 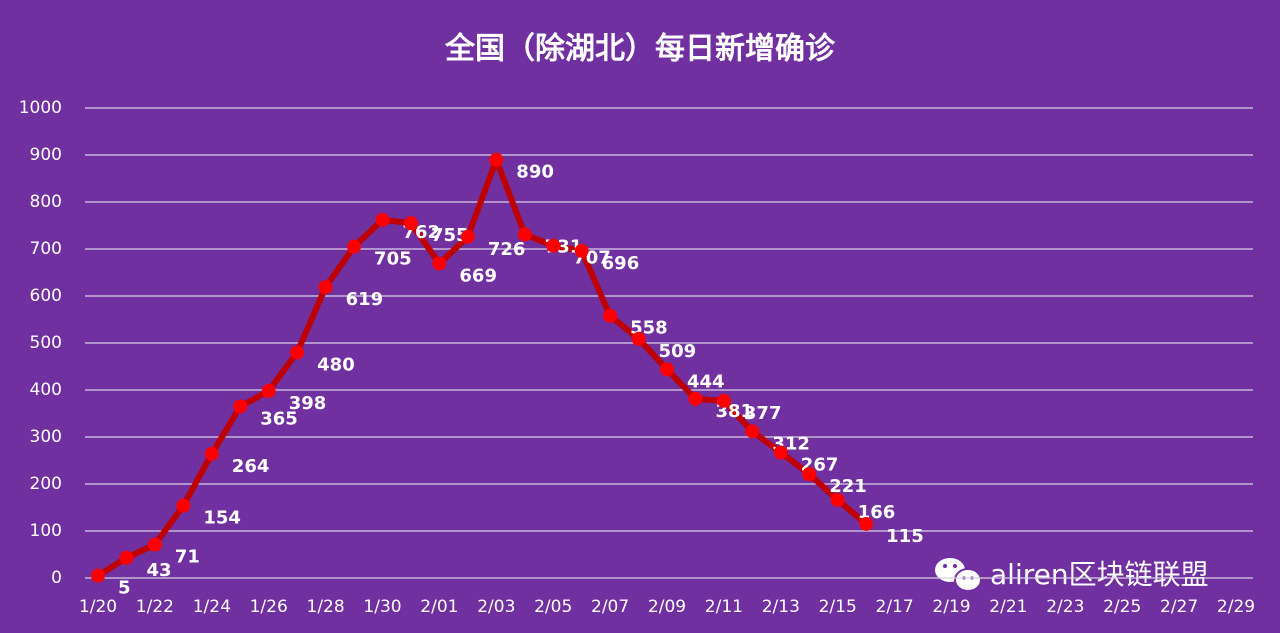 I want to click on data-label: 377, so click(x=763, y=413).